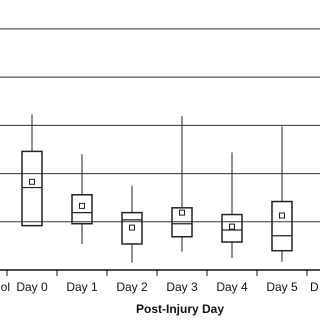 This screenshot has height=320, width=320. Describe the element at coordinates (232, 287) in the screenshot. I see `x-tick-label: Day 4` at that location.